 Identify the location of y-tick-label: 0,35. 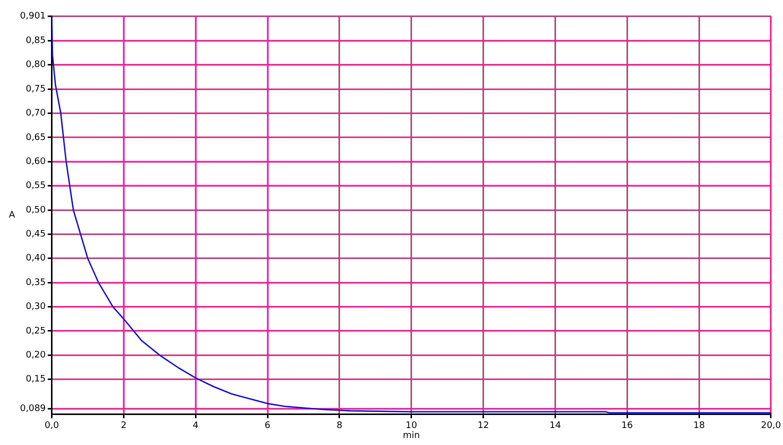
(36, 283).